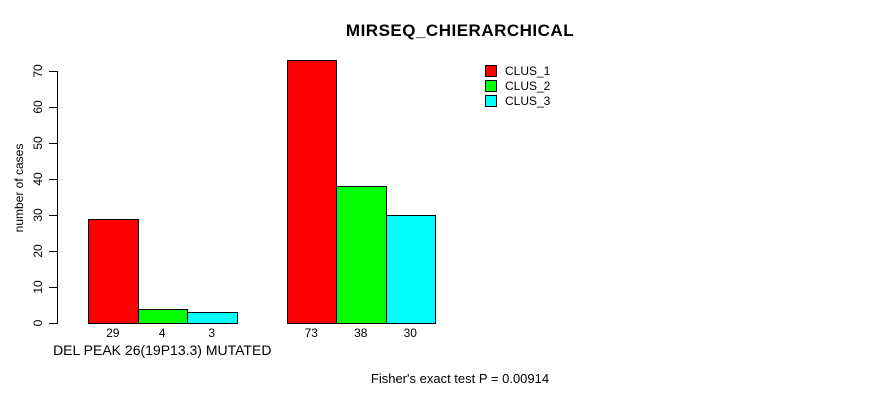 This screenshot has width=890, height=400. I want to click on legend-label: CLUS_1, so click(528, 70).